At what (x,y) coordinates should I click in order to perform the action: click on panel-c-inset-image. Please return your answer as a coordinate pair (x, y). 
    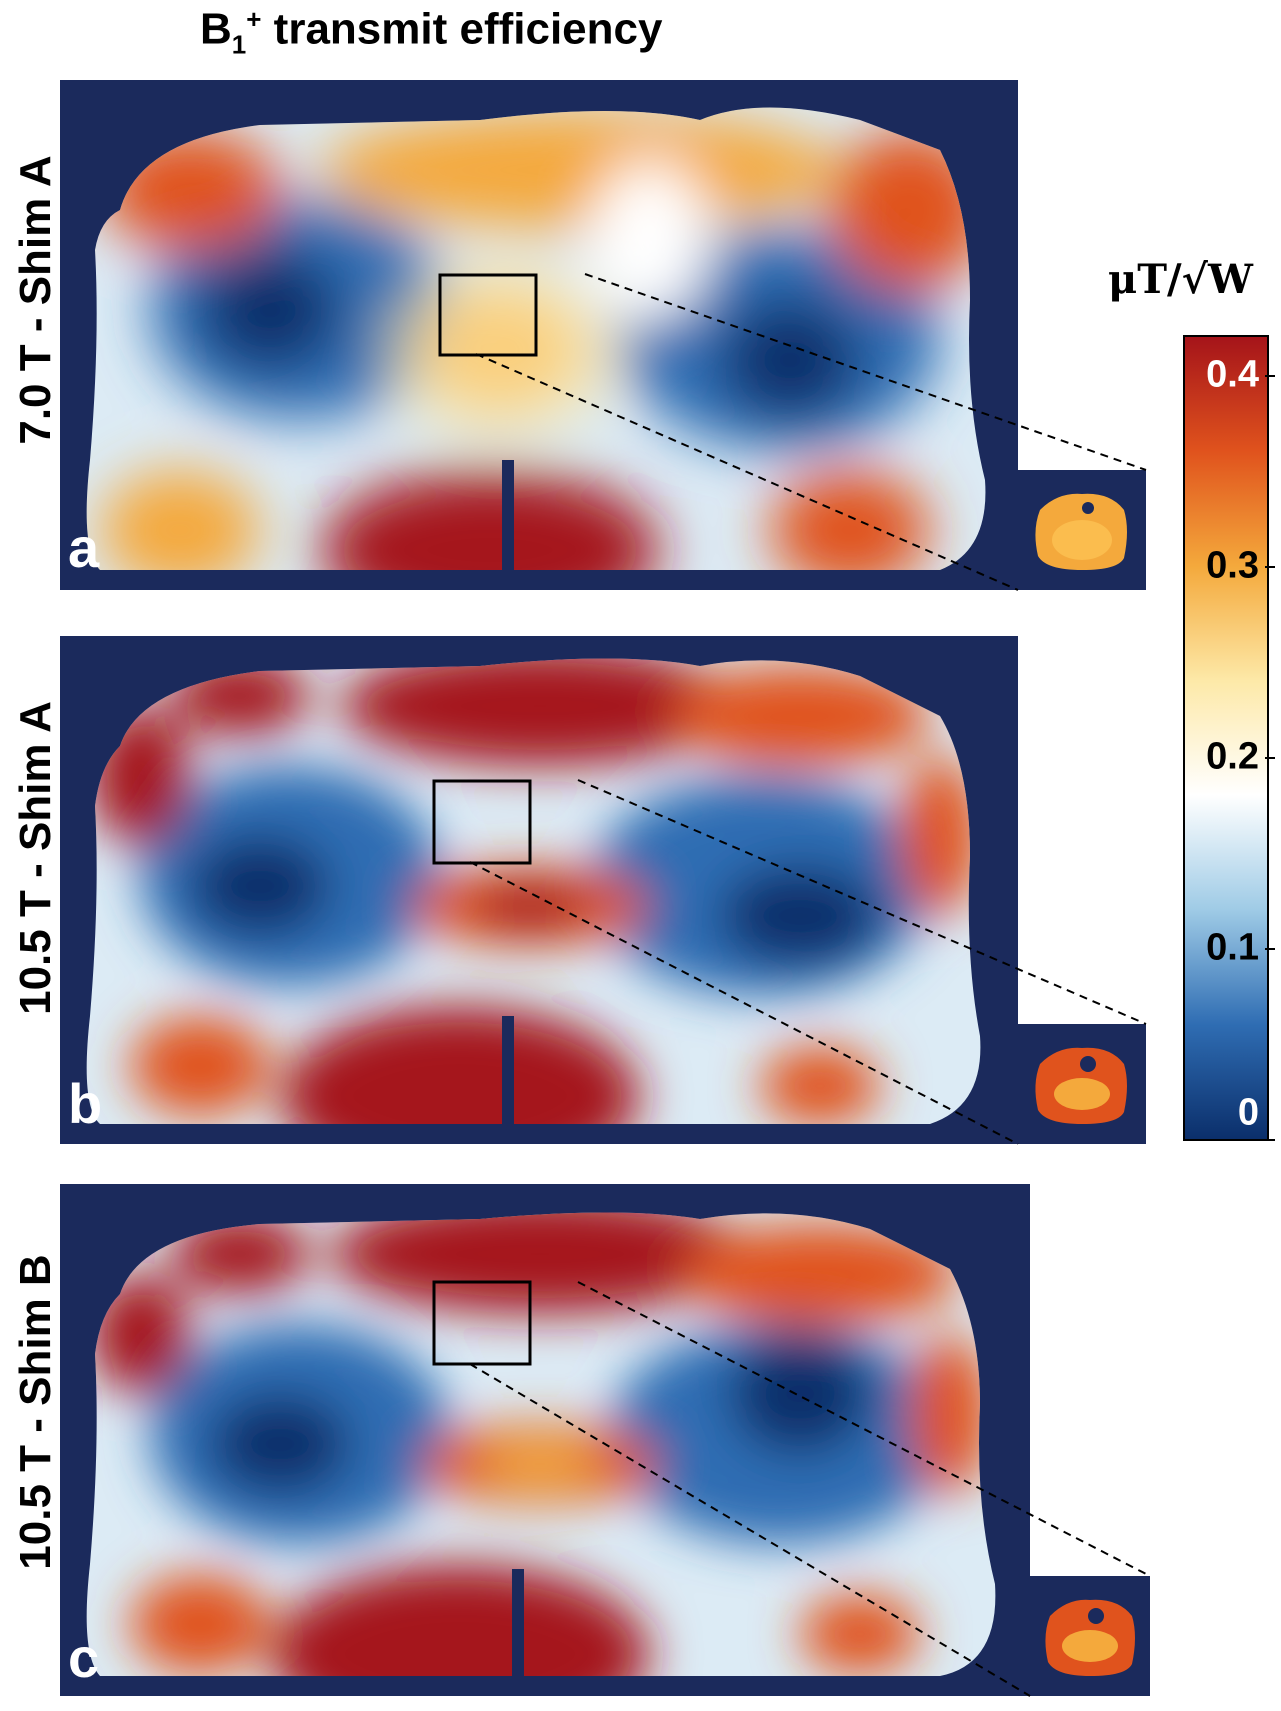
    Looking at the image, I should click on (1090, 1637).